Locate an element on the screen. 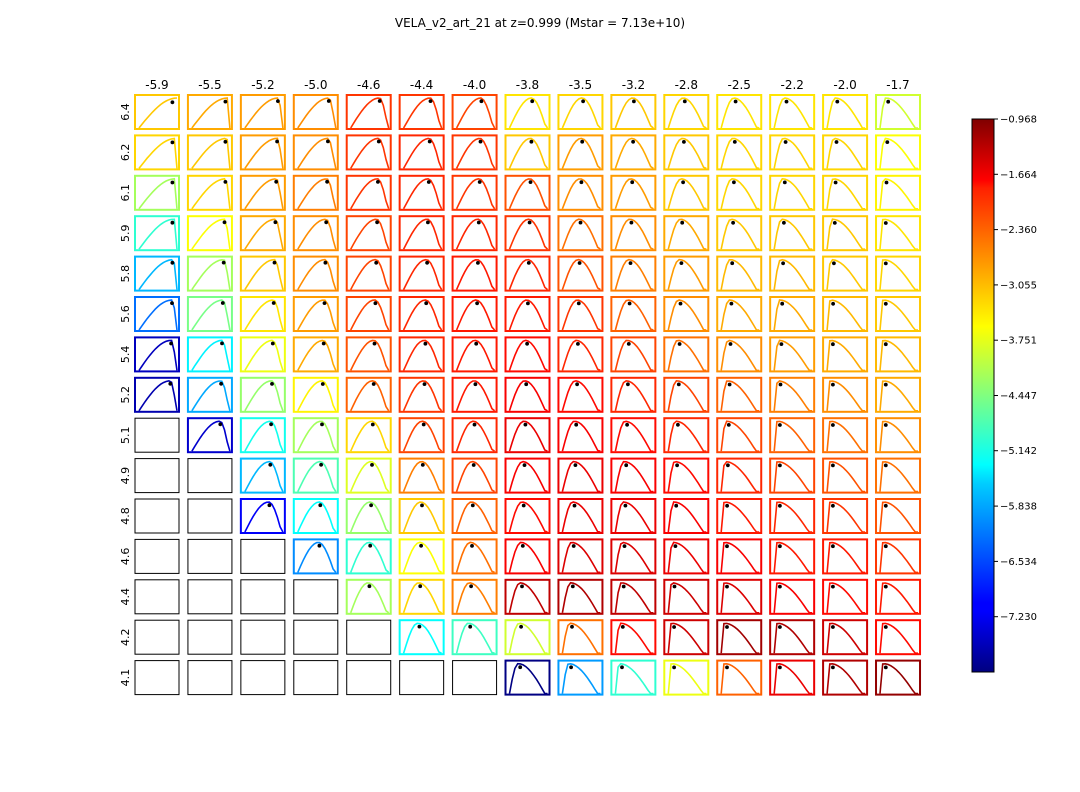  column-label: -3.8 is located at coordinates (527, 85).